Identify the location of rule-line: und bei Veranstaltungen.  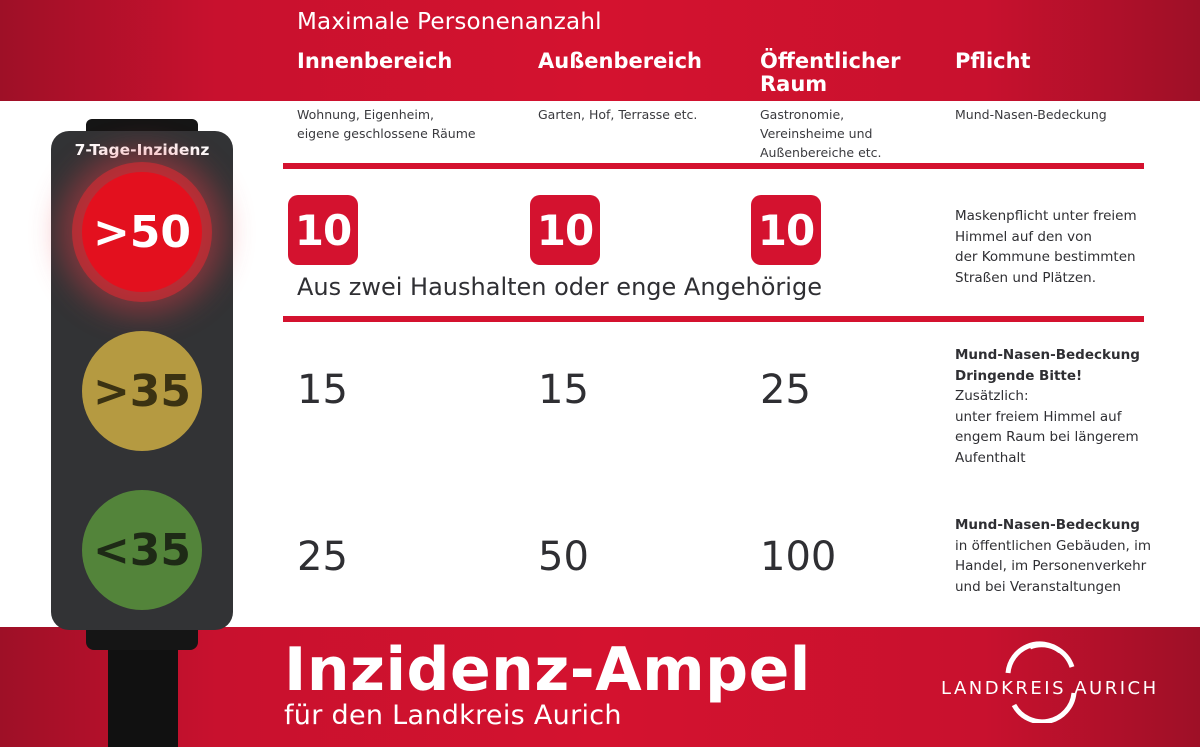
(1038, 586).